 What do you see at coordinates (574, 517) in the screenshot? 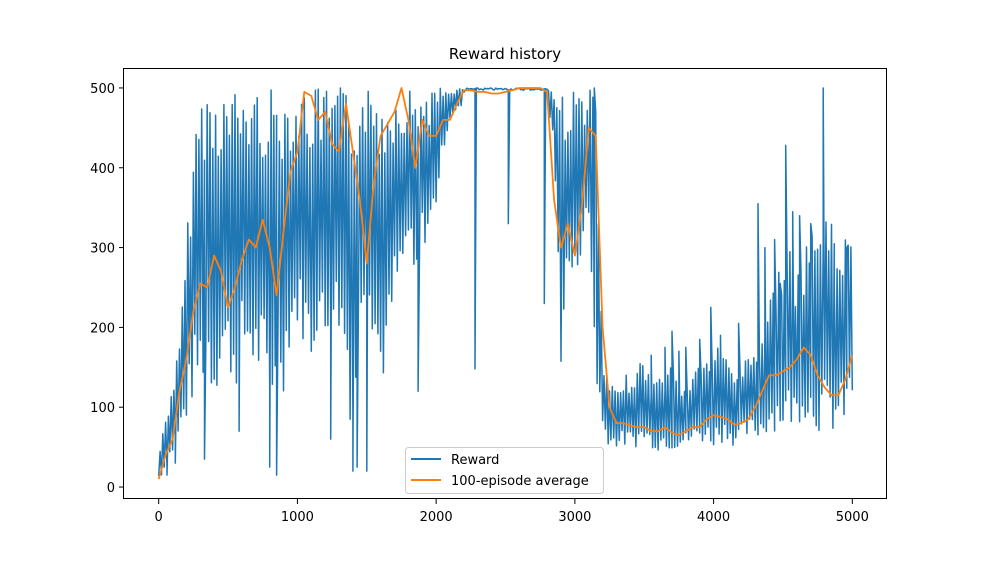
I see `x-tick-label: 3000` at bounding box center [574, 517].